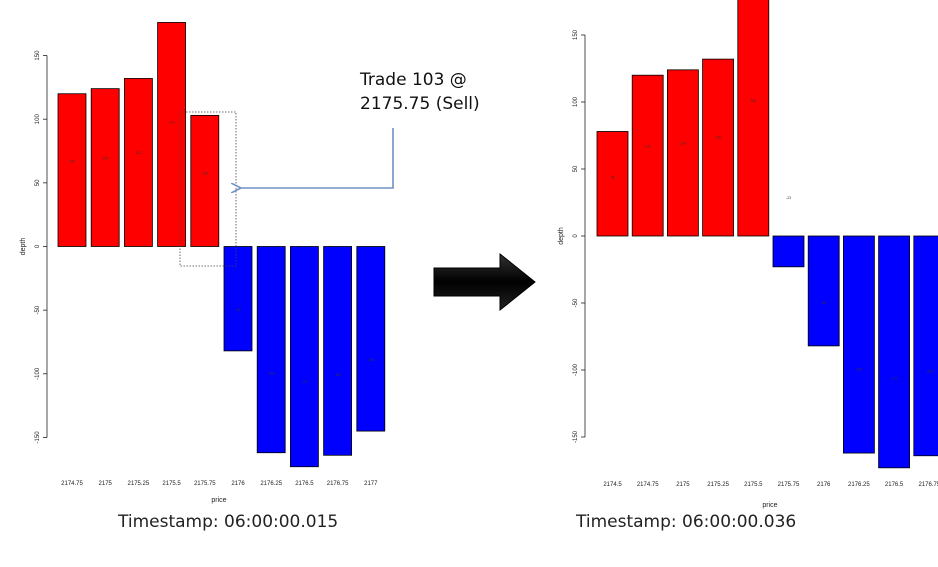 The image size is (938, 567). What do you see at coordinates (420, 104) in the screenshot?
I see `trade-annotation-line-2: 2175.75 (Sell)` at bounding box center [420, 104].